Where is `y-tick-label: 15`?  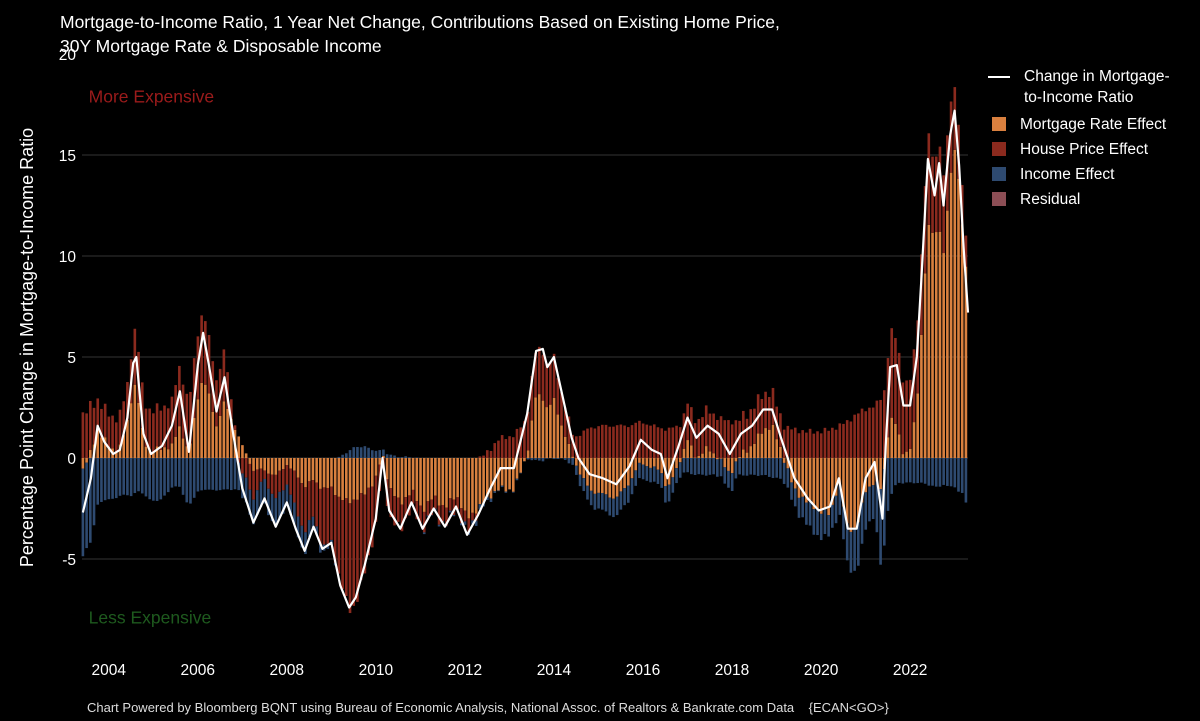
y-tick-label: 15 is located at coordinates (67, 156).